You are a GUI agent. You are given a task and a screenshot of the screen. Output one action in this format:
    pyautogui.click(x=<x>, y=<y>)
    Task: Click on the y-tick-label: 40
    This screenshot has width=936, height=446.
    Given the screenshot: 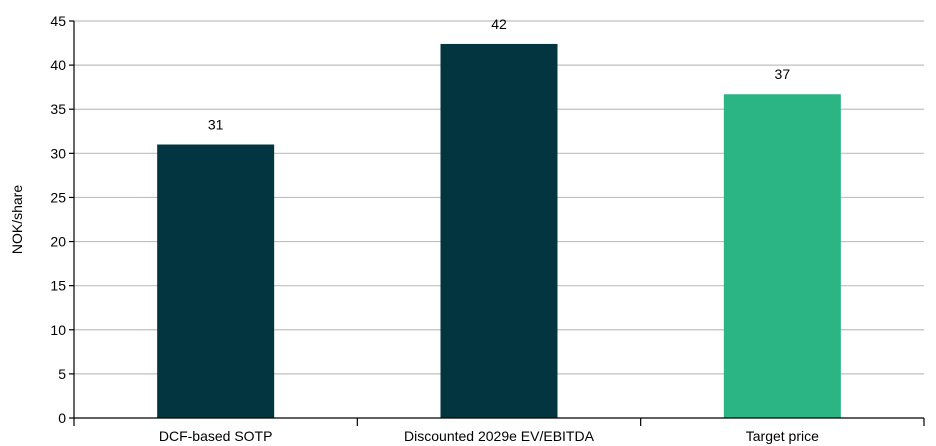 What is the action you would take?
    pyautogui.click(x=58, y=65)
    